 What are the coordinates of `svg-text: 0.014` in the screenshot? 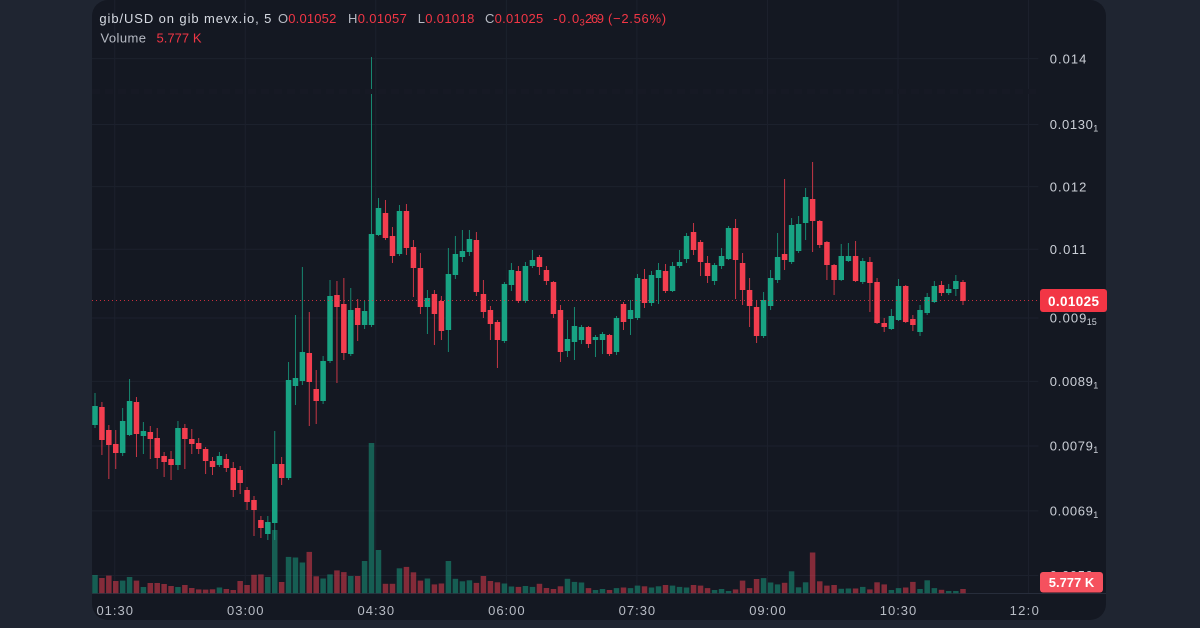 It's located at (1068, 58).